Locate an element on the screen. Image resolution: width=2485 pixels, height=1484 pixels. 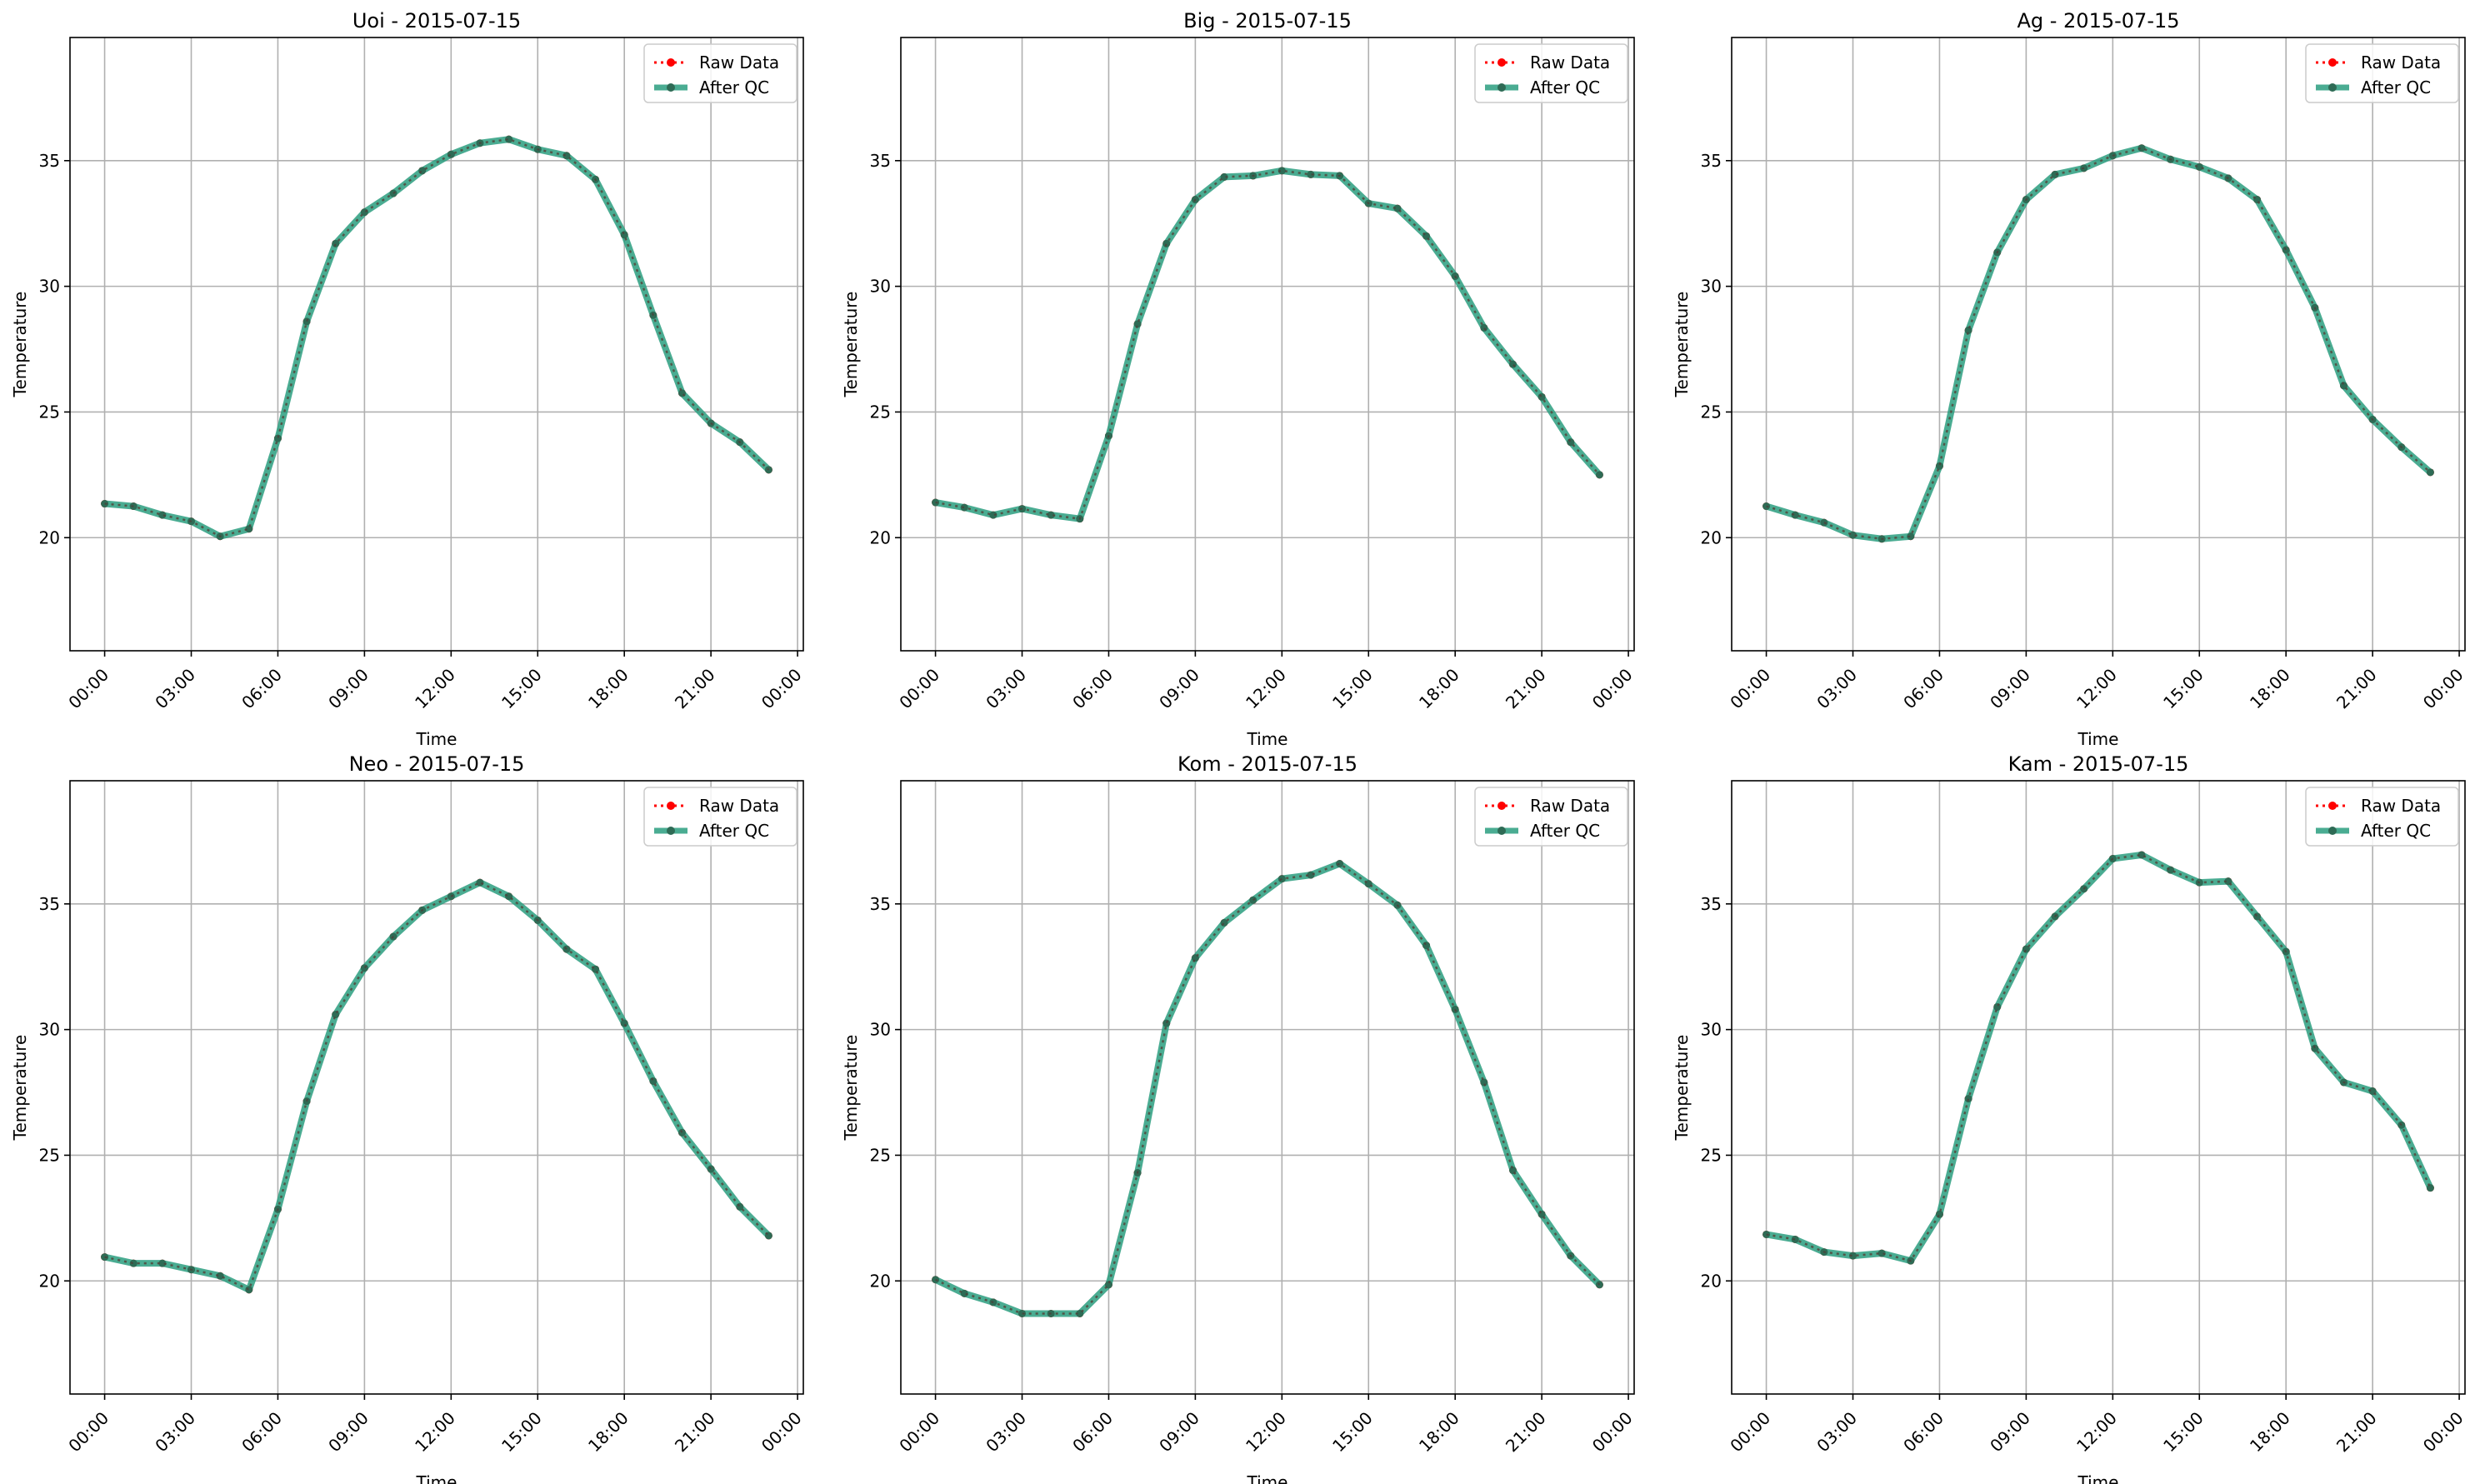
subplot-title: Neo - 2015-07-15 is located at coordinates (437, 764).